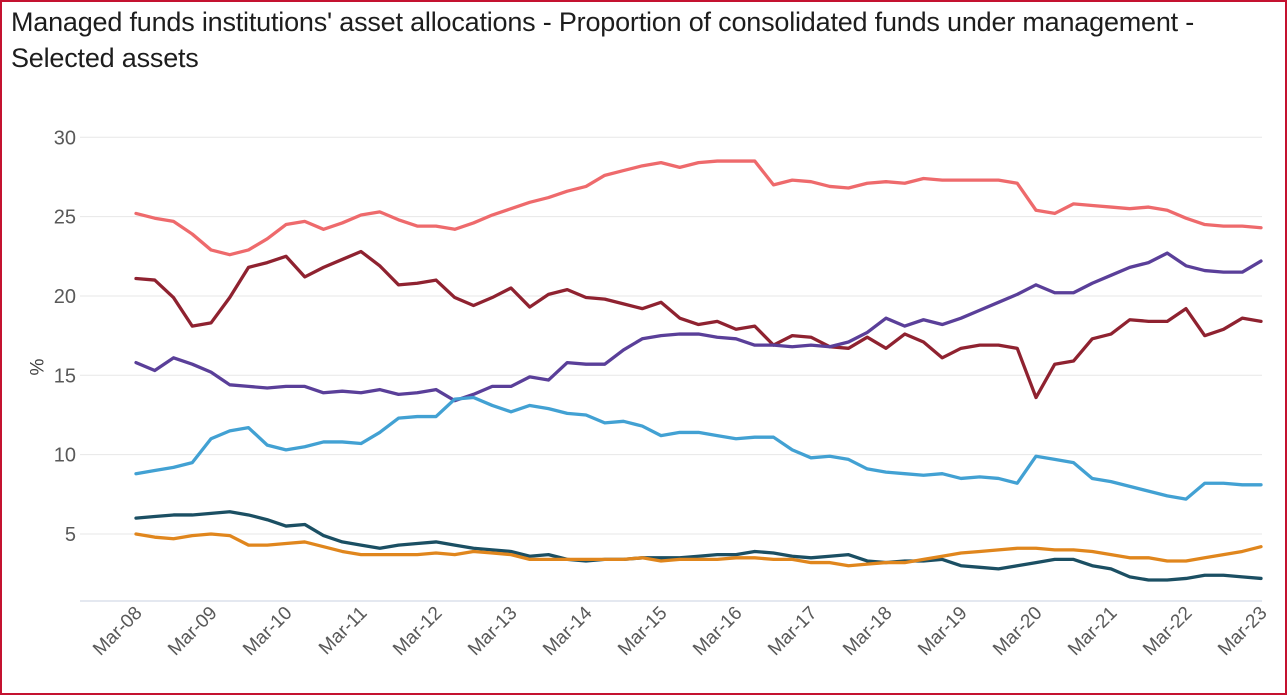 The image size is (1287, 695). Describe the element at coordinates (117, 631) in the screenshot. I see `x-tick-label: Mar-08` at that location.